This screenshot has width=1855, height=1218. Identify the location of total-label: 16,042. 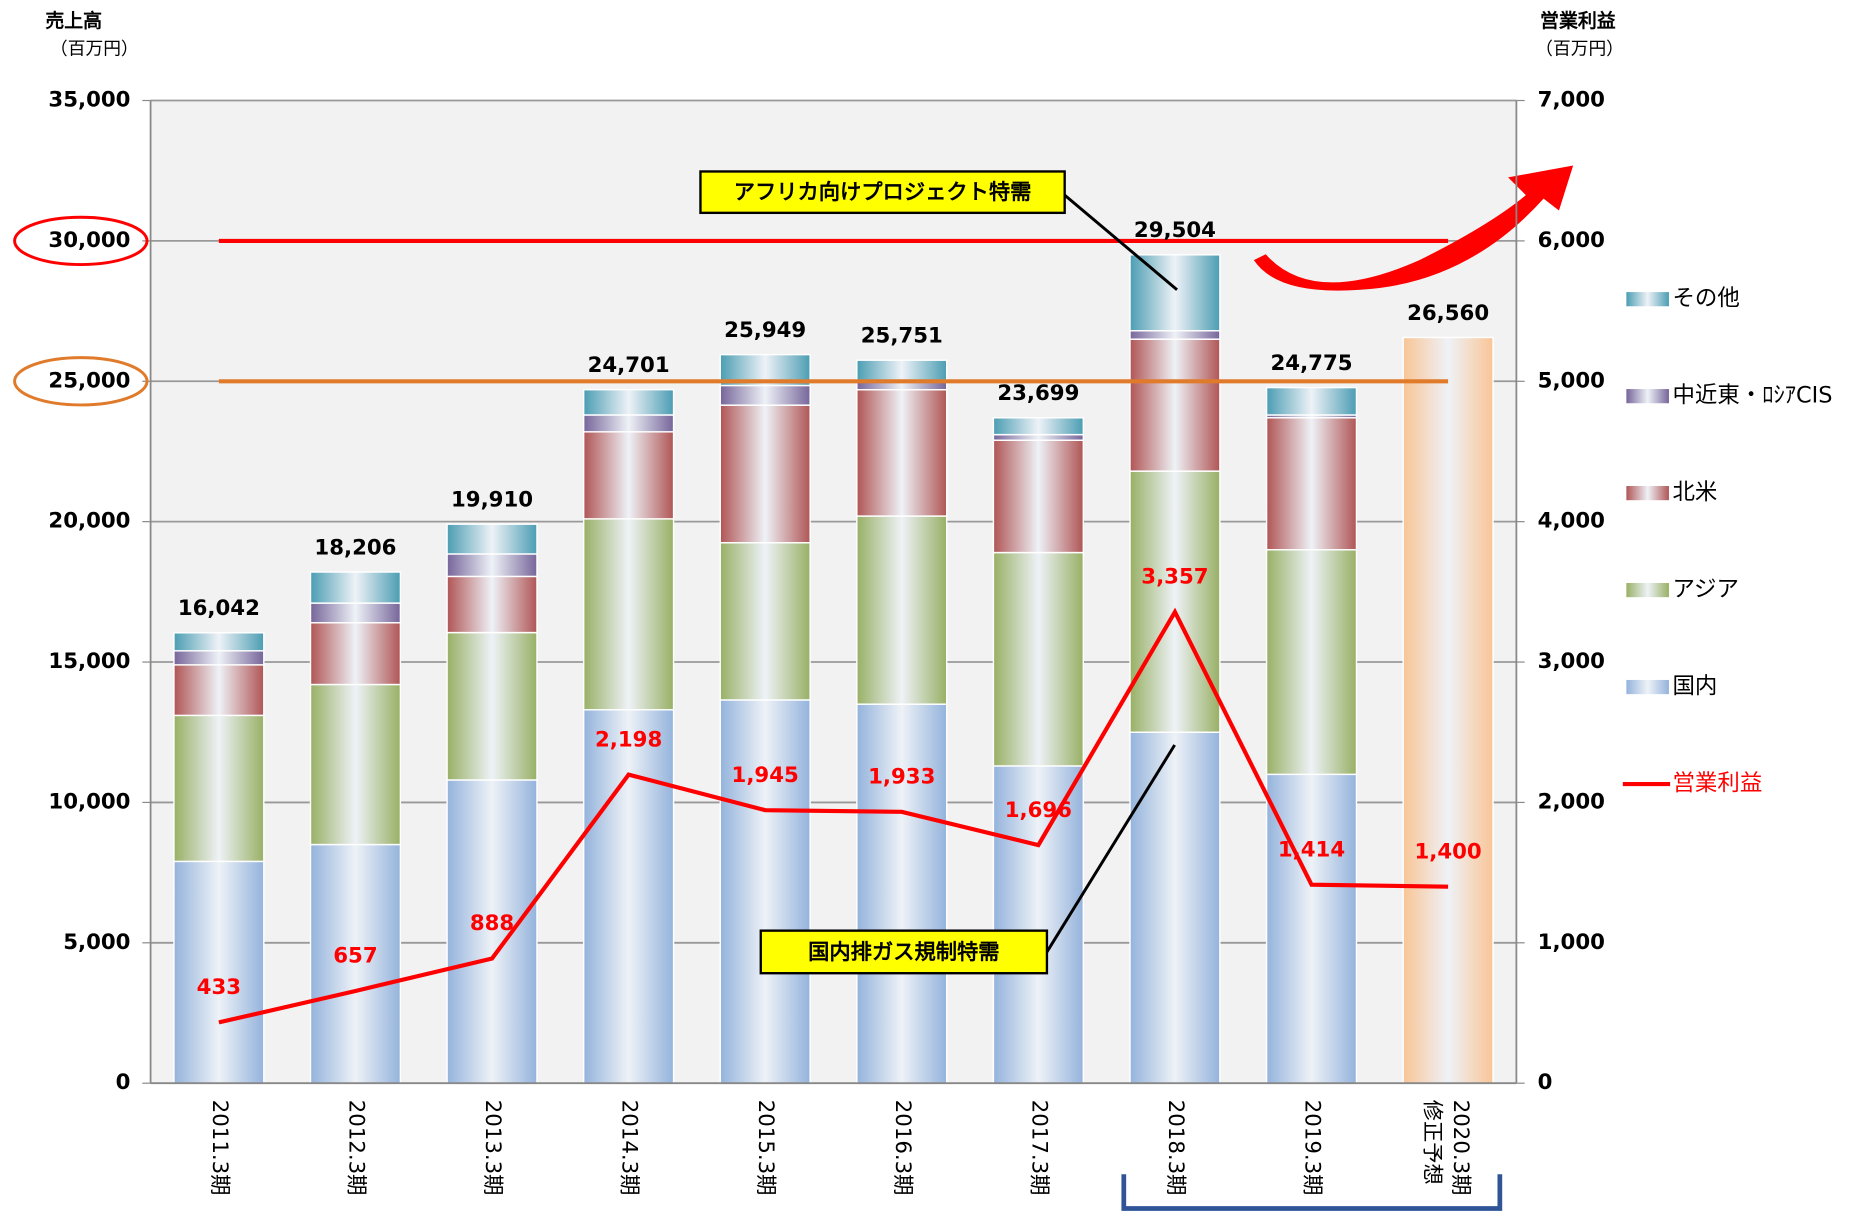
(219, 608).